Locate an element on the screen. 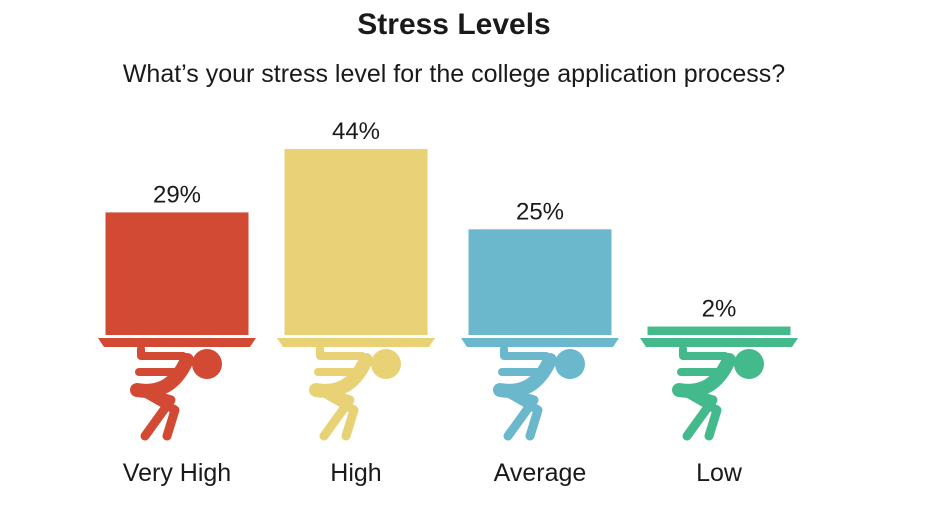  value-label-average: 25% is located at coordinates (540, 211).